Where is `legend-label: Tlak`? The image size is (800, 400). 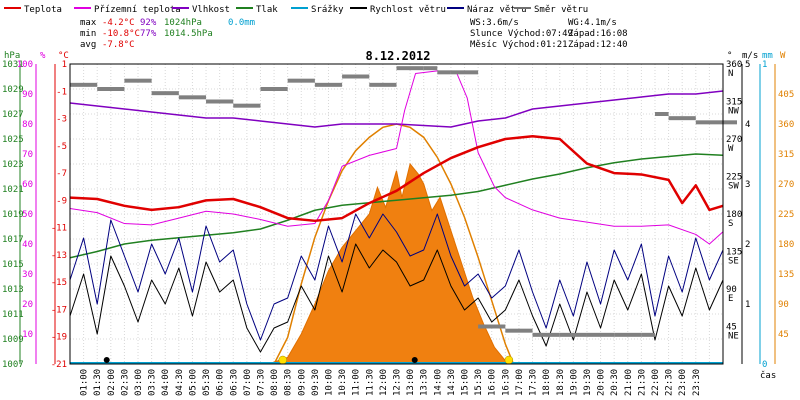 legend-label: Tlak is located at coordinates (267, 10).